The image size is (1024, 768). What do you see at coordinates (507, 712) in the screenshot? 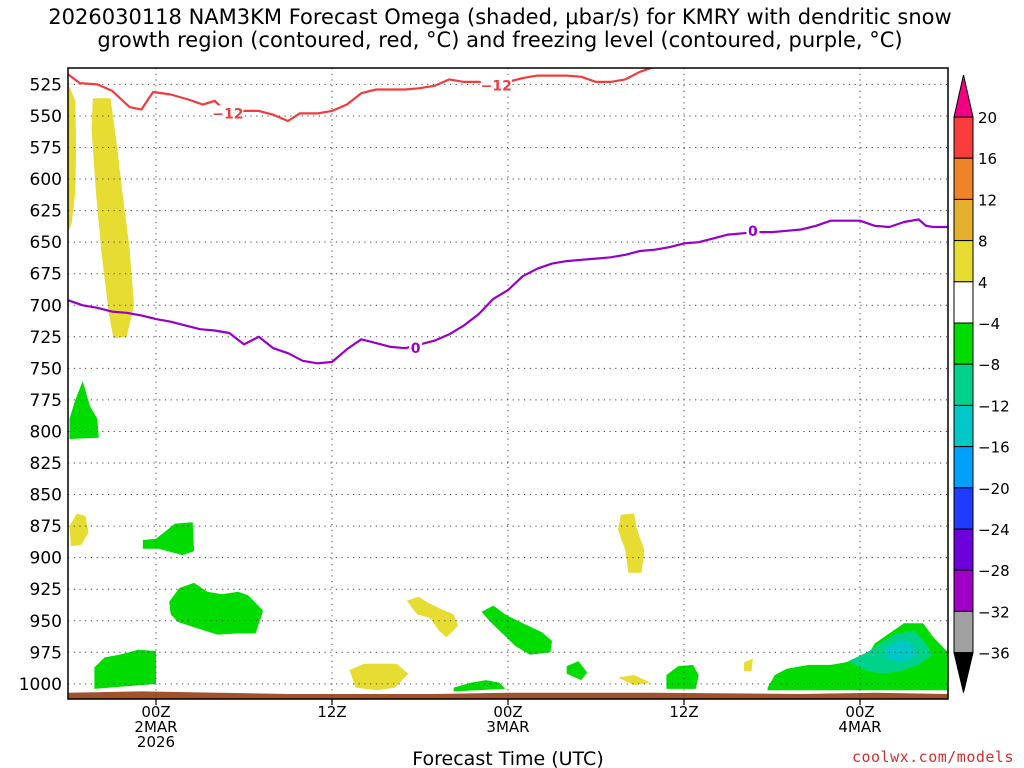
I see `x-tick-label-30-0: 00Z` at bounding box center [507, 712].